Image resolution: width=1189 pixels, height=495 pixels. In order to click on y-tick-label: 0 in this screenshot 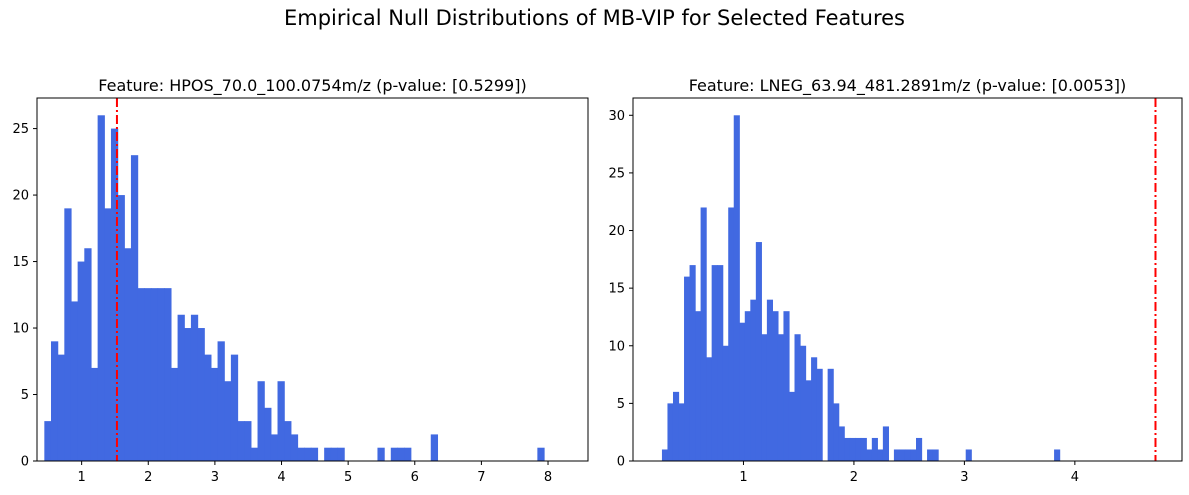, I will do `click(25, 462)`.